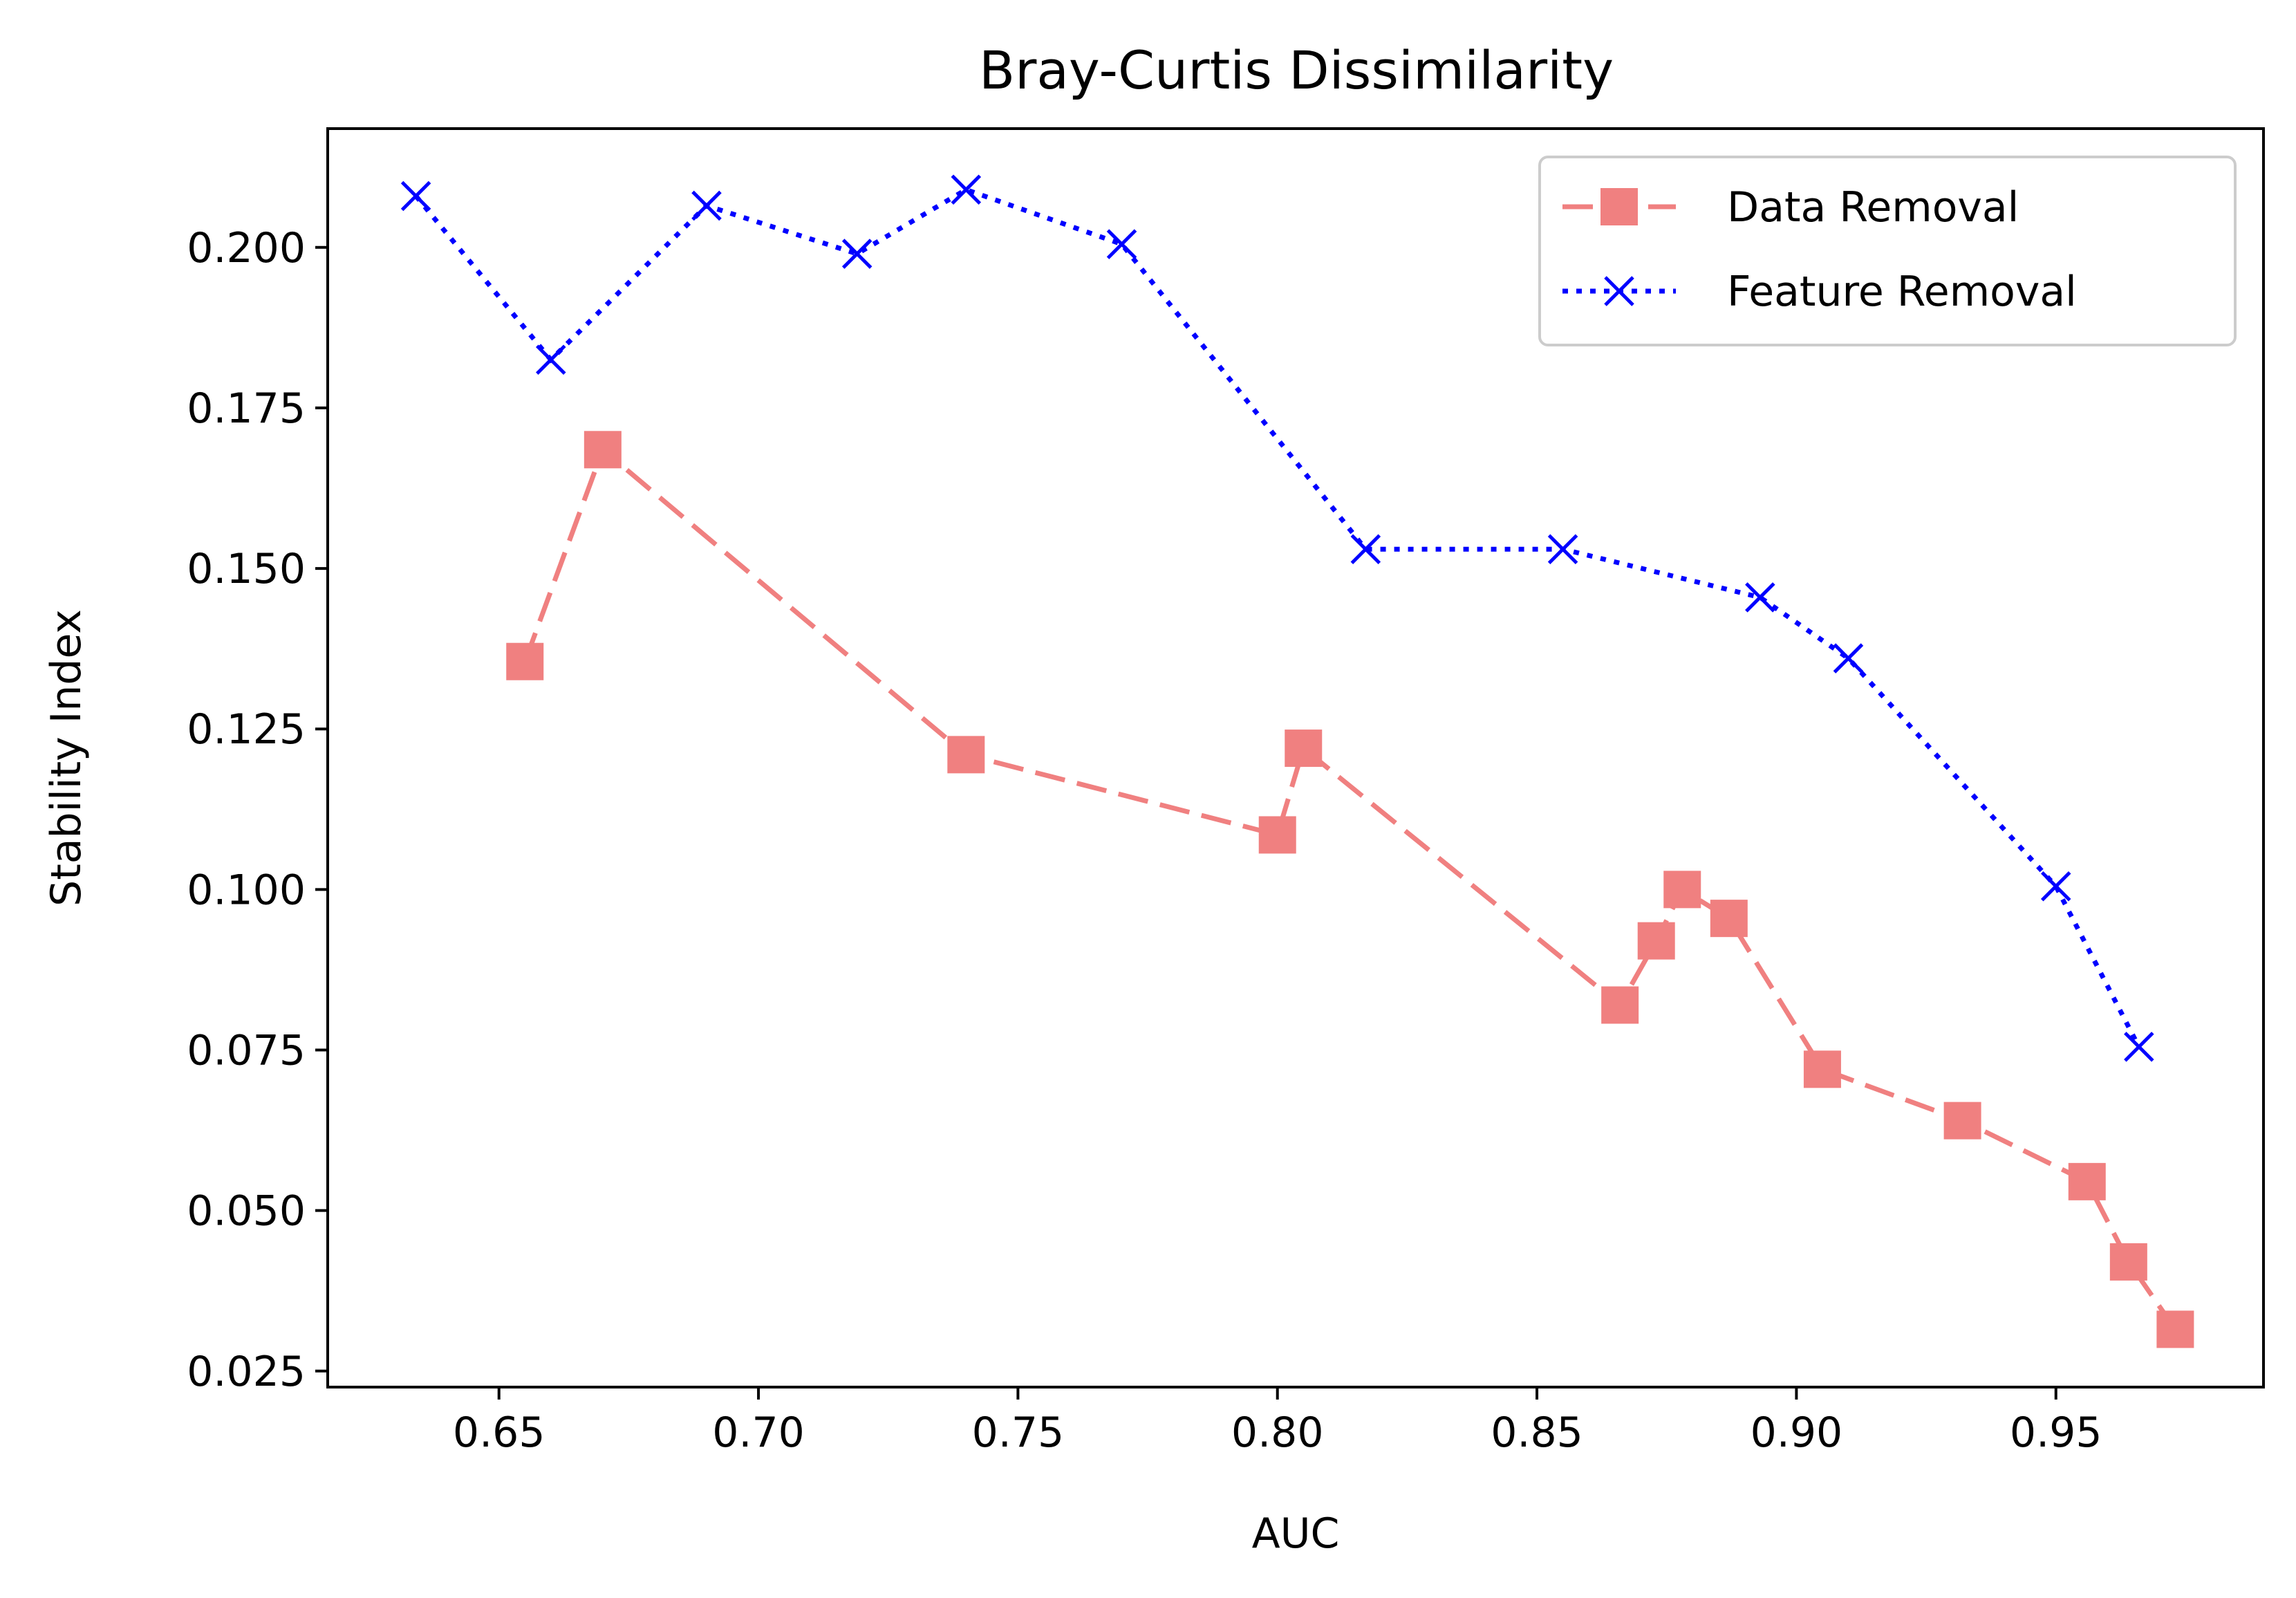 This screenshot has height=1598, width=2296. I want to click on y-tick-label: 0.050, so click(246, 1211).